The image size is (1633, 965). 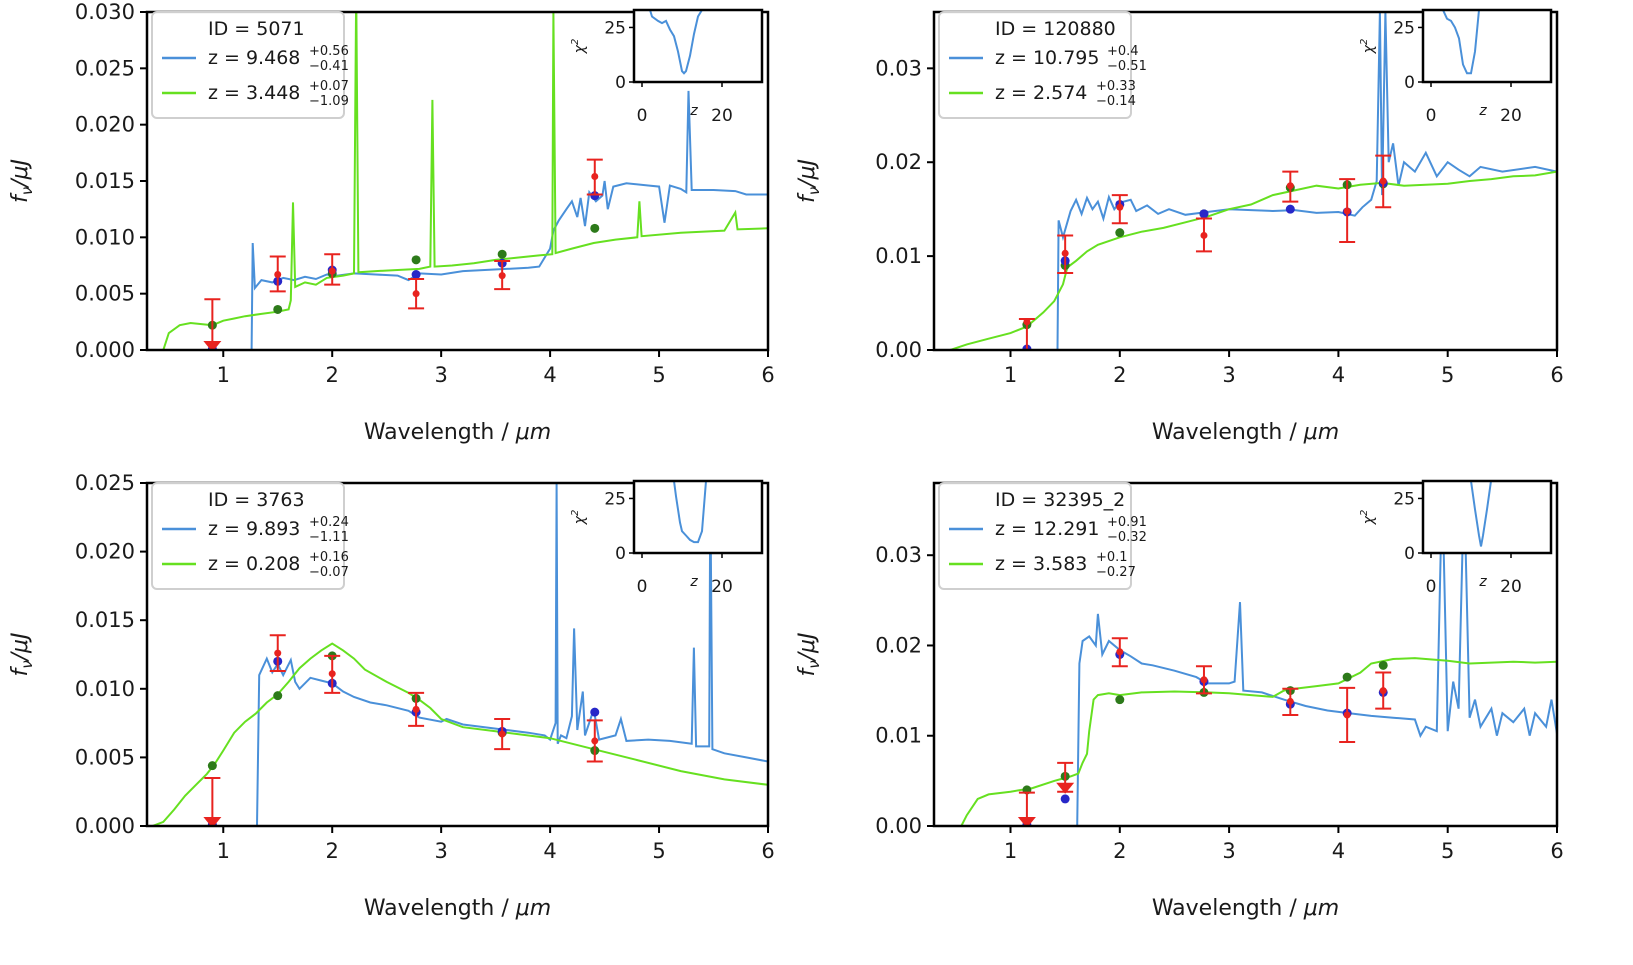 What do you see at coordinates (1431, 587) in the screenshot?
I see `inset-x-tick-label: 0` at bounding box center [1431, 587].